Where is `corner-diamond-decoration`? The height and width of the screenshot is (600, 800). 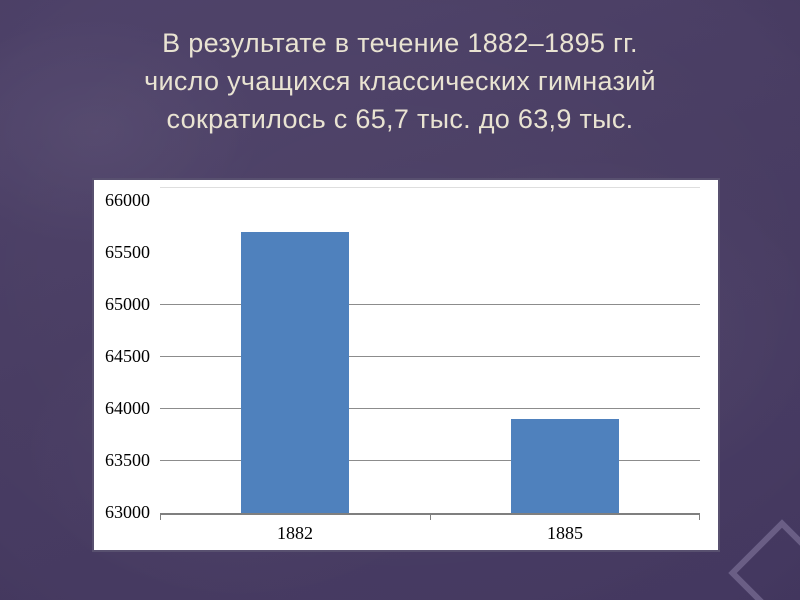
corner-diamond-decoration is located at coordinates (764, 559).